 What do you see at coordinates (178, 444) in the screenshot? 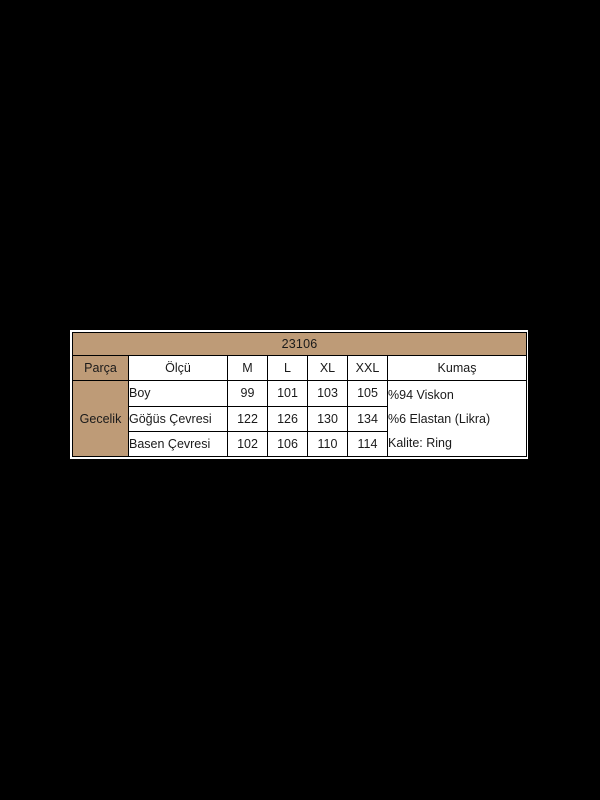
I see `measure-label: Basen Çevresi` at bounding box center [178, 444].